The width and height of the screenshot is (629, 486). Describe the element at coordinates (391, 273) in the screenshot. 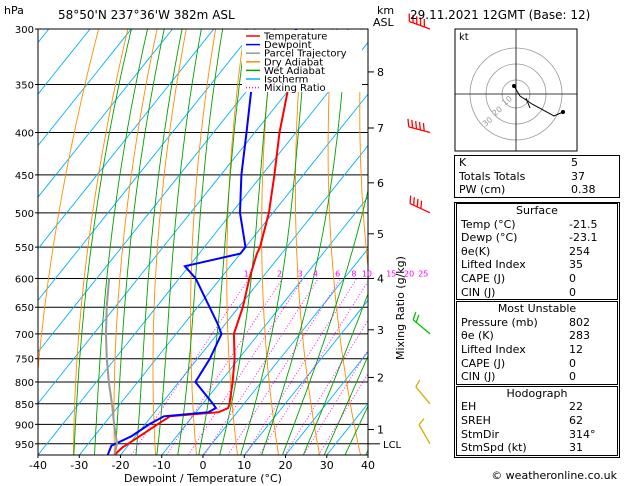

I see `mixing-ratio-label: 15` at that location.